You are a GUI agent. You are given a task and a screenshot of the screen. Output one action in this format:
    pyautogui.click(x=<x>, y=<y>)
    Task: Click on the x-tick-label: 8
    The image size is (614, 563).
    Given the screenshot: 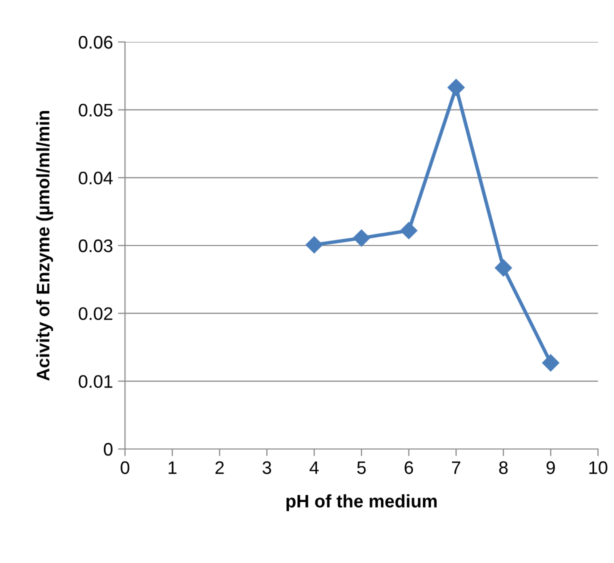 What is the action you would take?
    pyautogui.click(x=503, y=467)
    